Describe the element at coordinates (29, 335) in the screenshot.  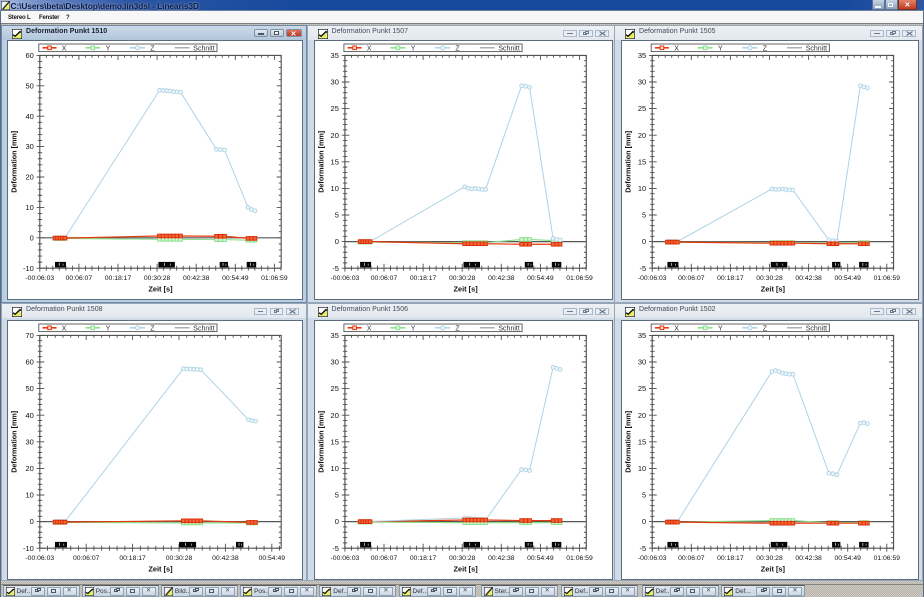
I see `svg-text: 70` at that location.